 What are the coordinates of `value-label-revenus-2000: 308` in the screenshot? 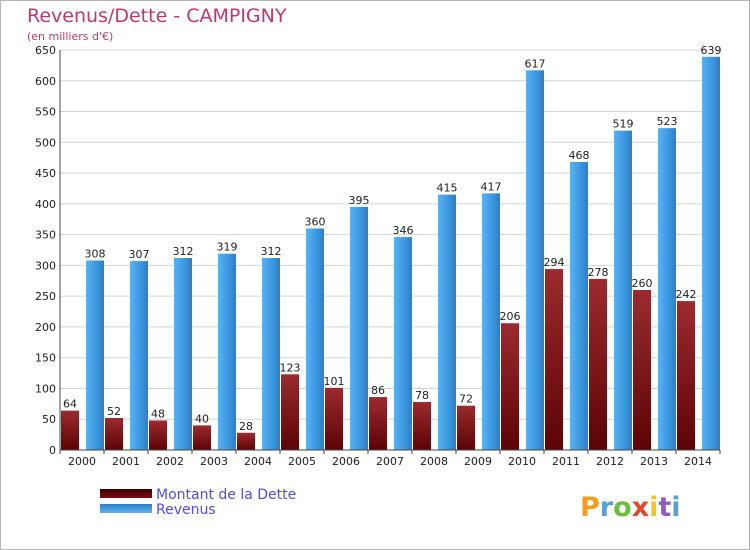 It's located at (95, 253).